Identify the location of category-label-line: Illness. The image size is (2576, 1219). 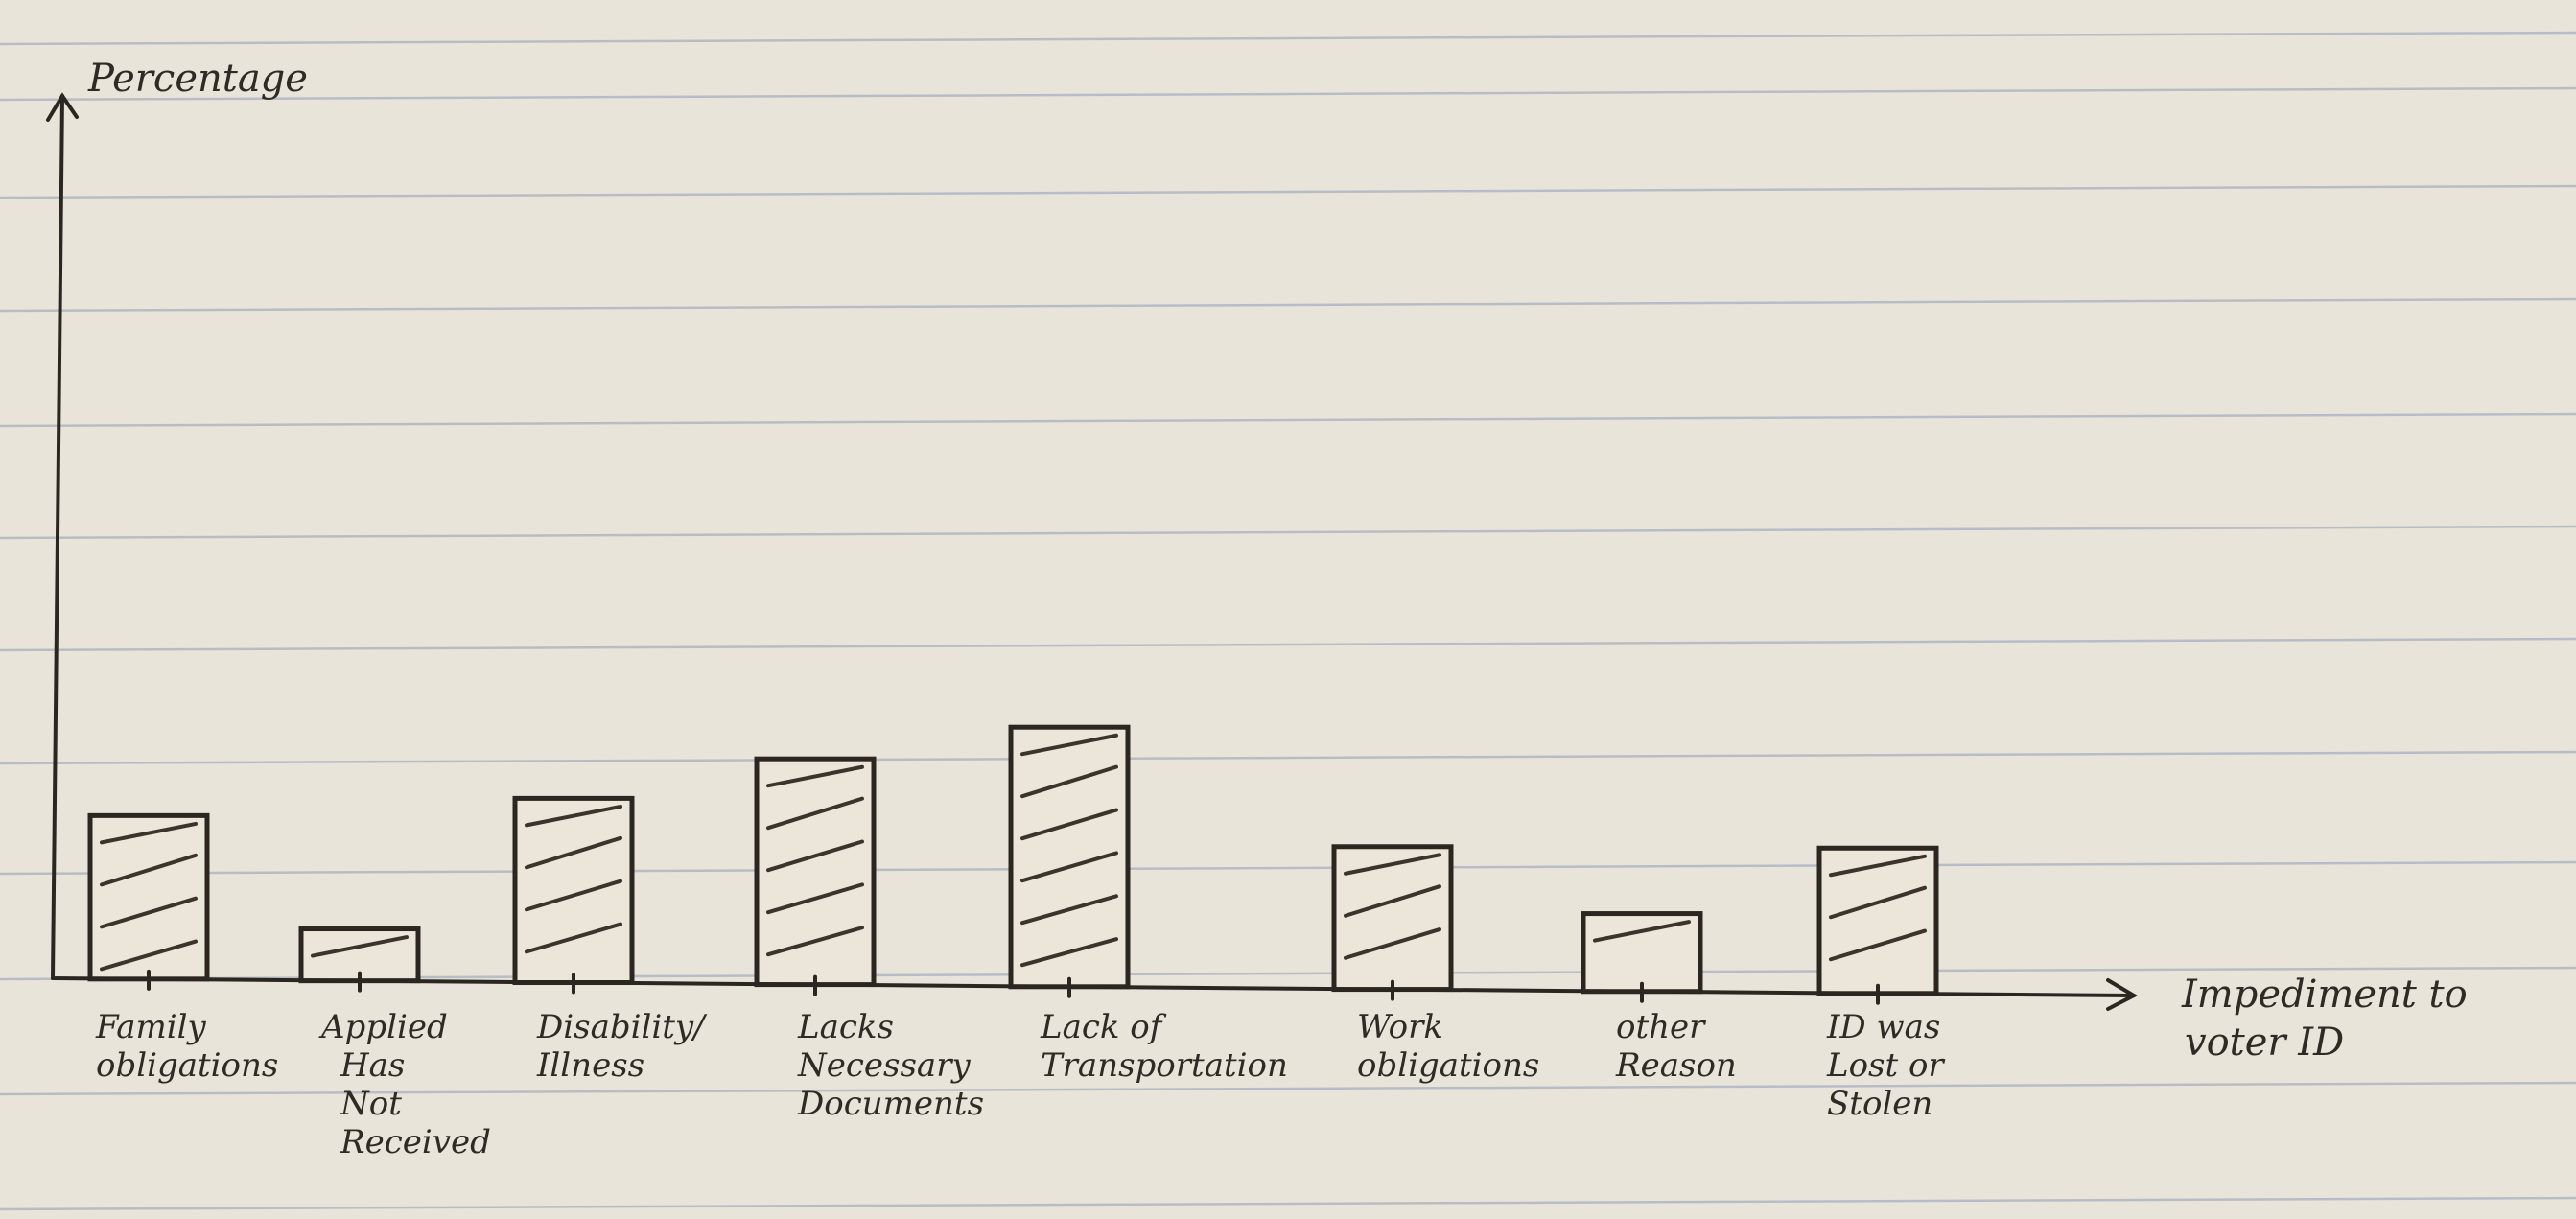
(590, 1065).